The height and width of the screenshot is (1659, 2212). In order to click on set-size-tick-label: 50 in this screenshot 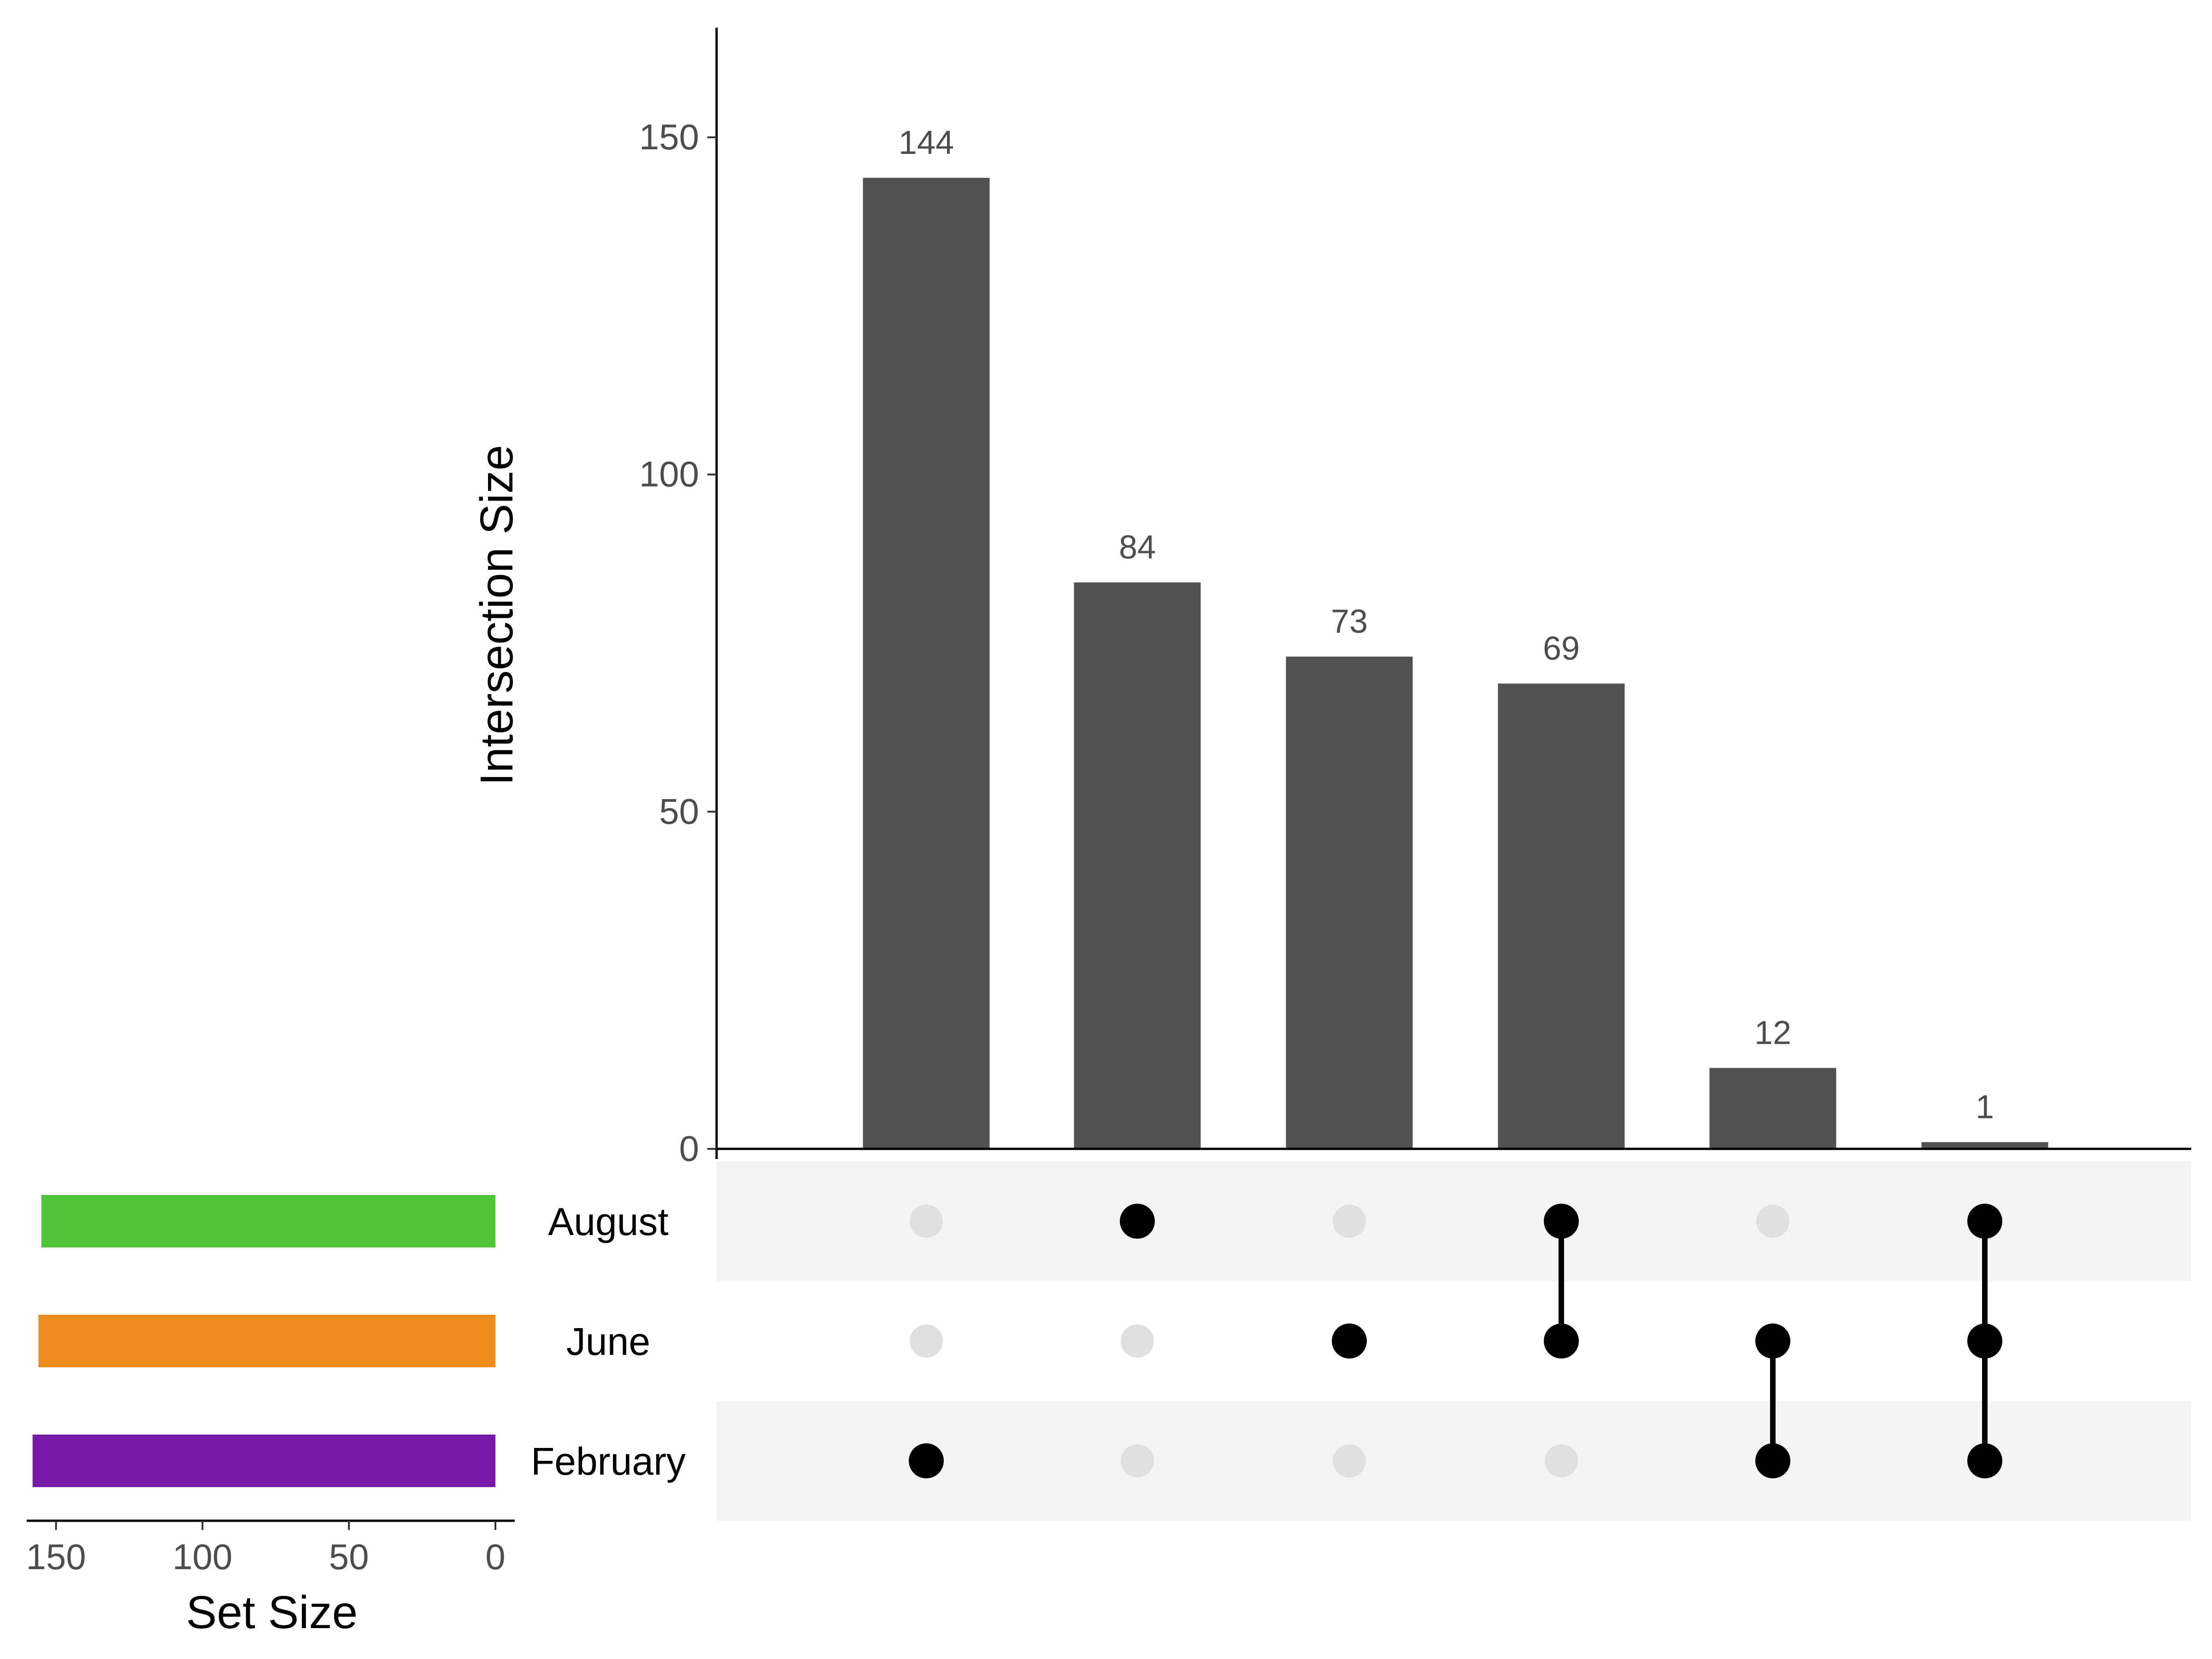, I will do `click(349, 1556)`.